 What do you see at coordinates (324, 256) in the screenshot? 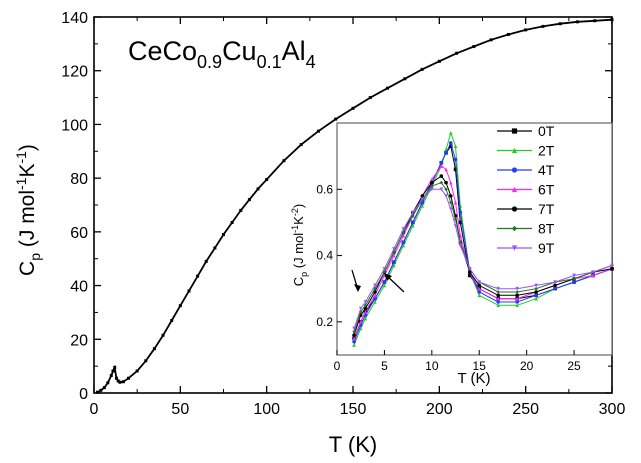
I see `inset-y-tick-label: 0.4` at bounding box center [324, 256].